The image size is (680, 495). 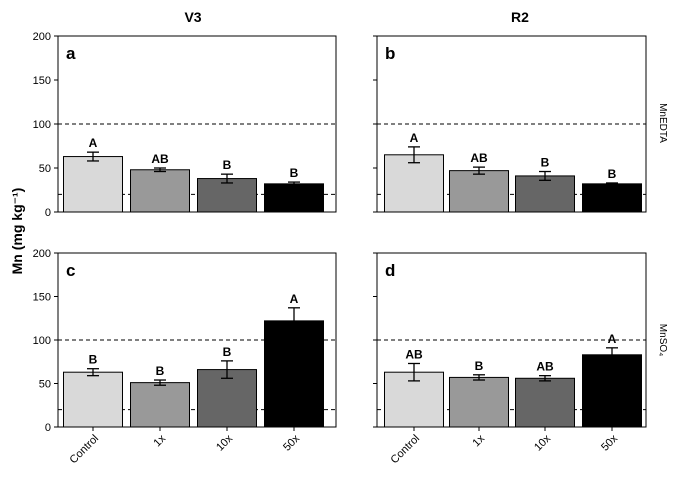 I want to click on panel-letter: d, so click(x=390, y=270).